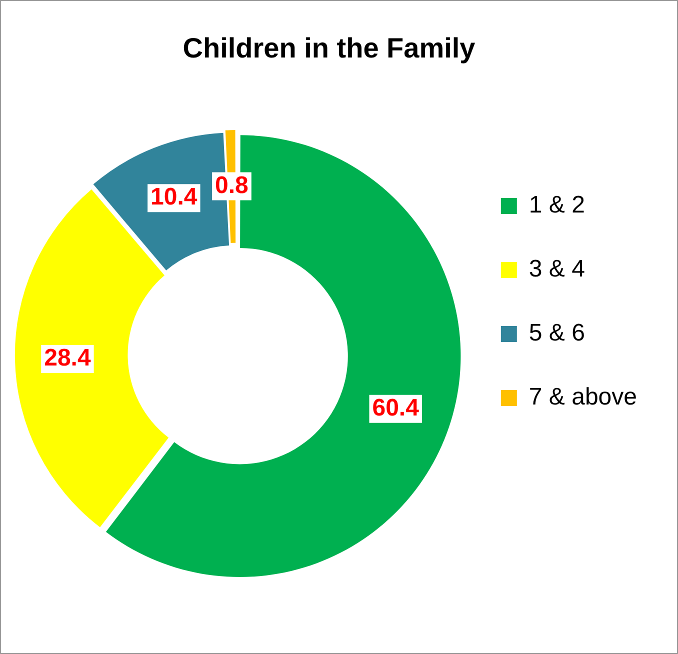 Image resolution: width=678 pixels, height=654 pixels. I want to click on legend-label: 1 & 2, so click(556, 205).